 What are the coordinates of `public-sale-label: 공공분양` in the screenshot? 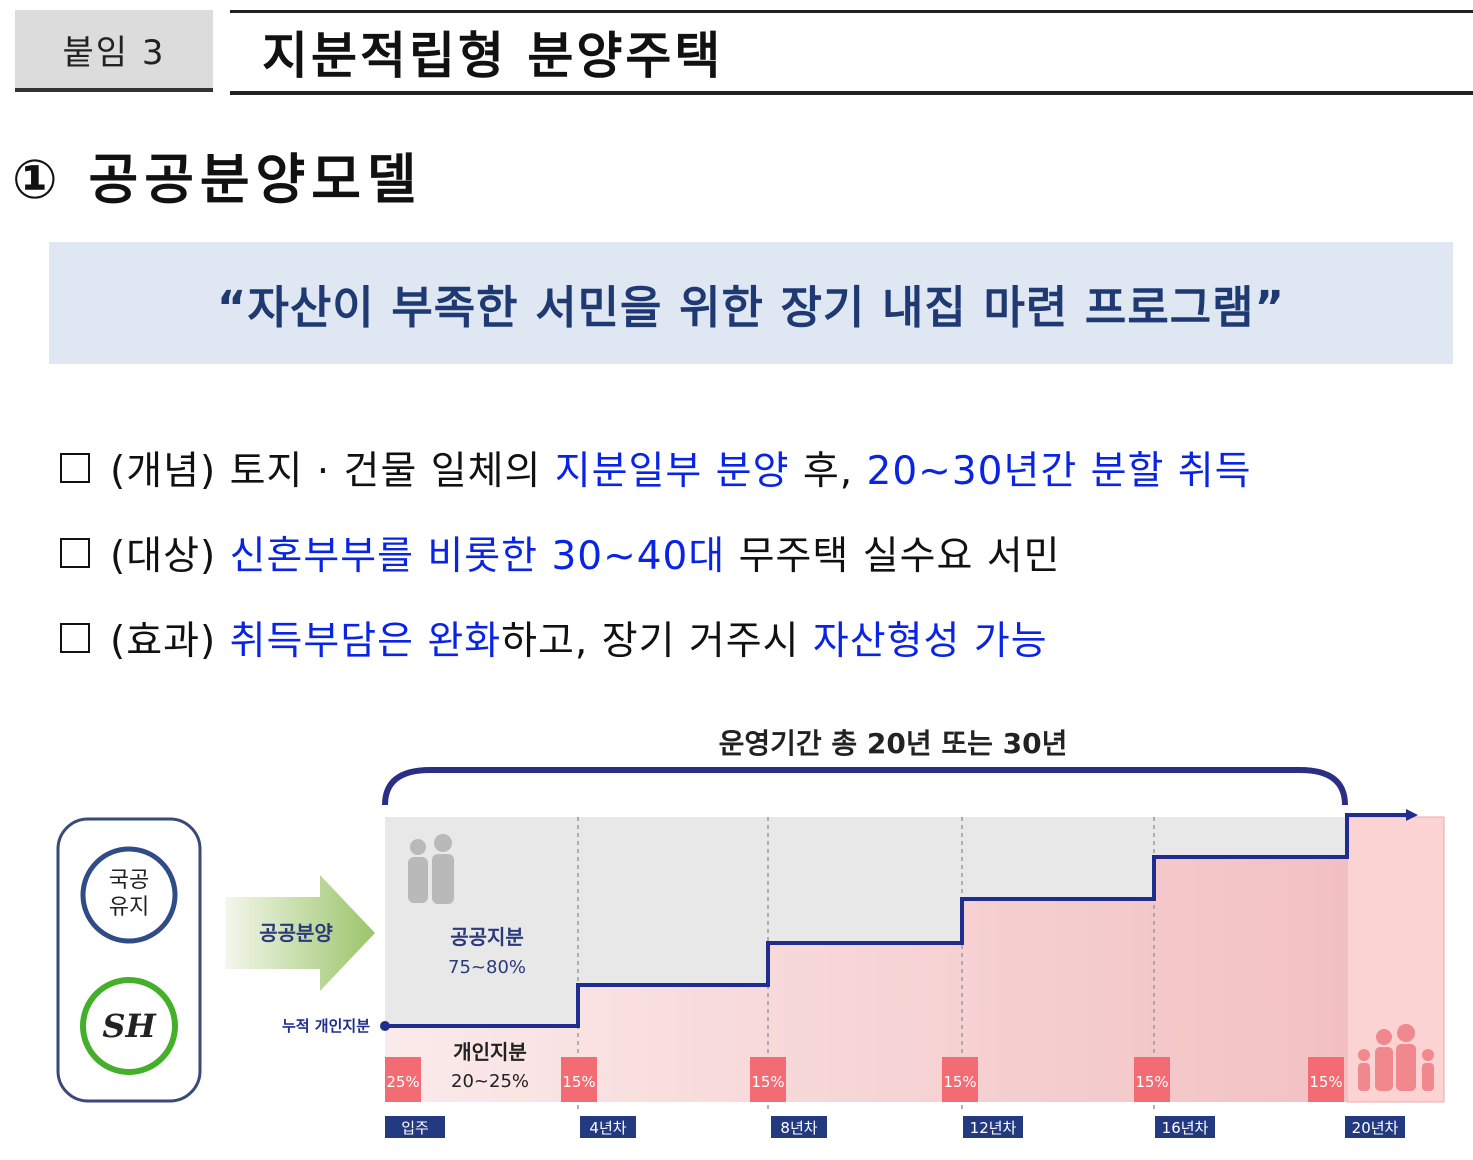 It's located at (296, 933).